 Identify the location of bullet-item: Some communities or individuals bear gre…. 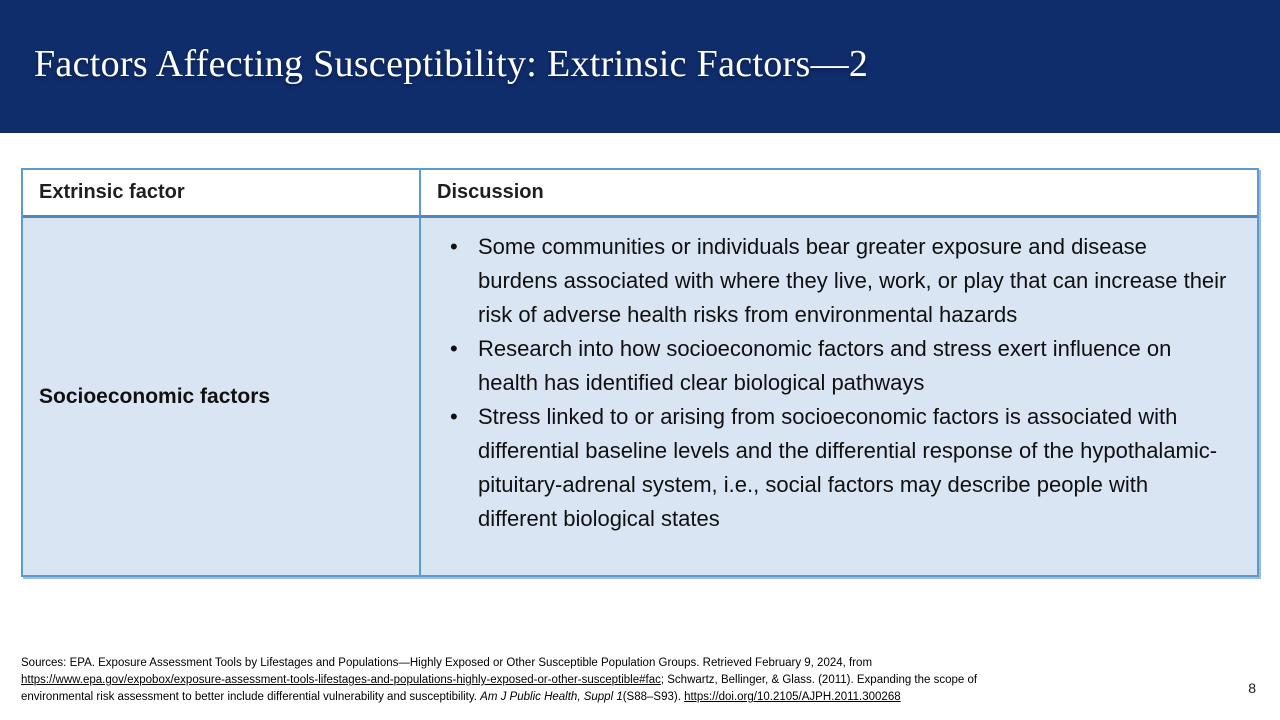
(836, 281).